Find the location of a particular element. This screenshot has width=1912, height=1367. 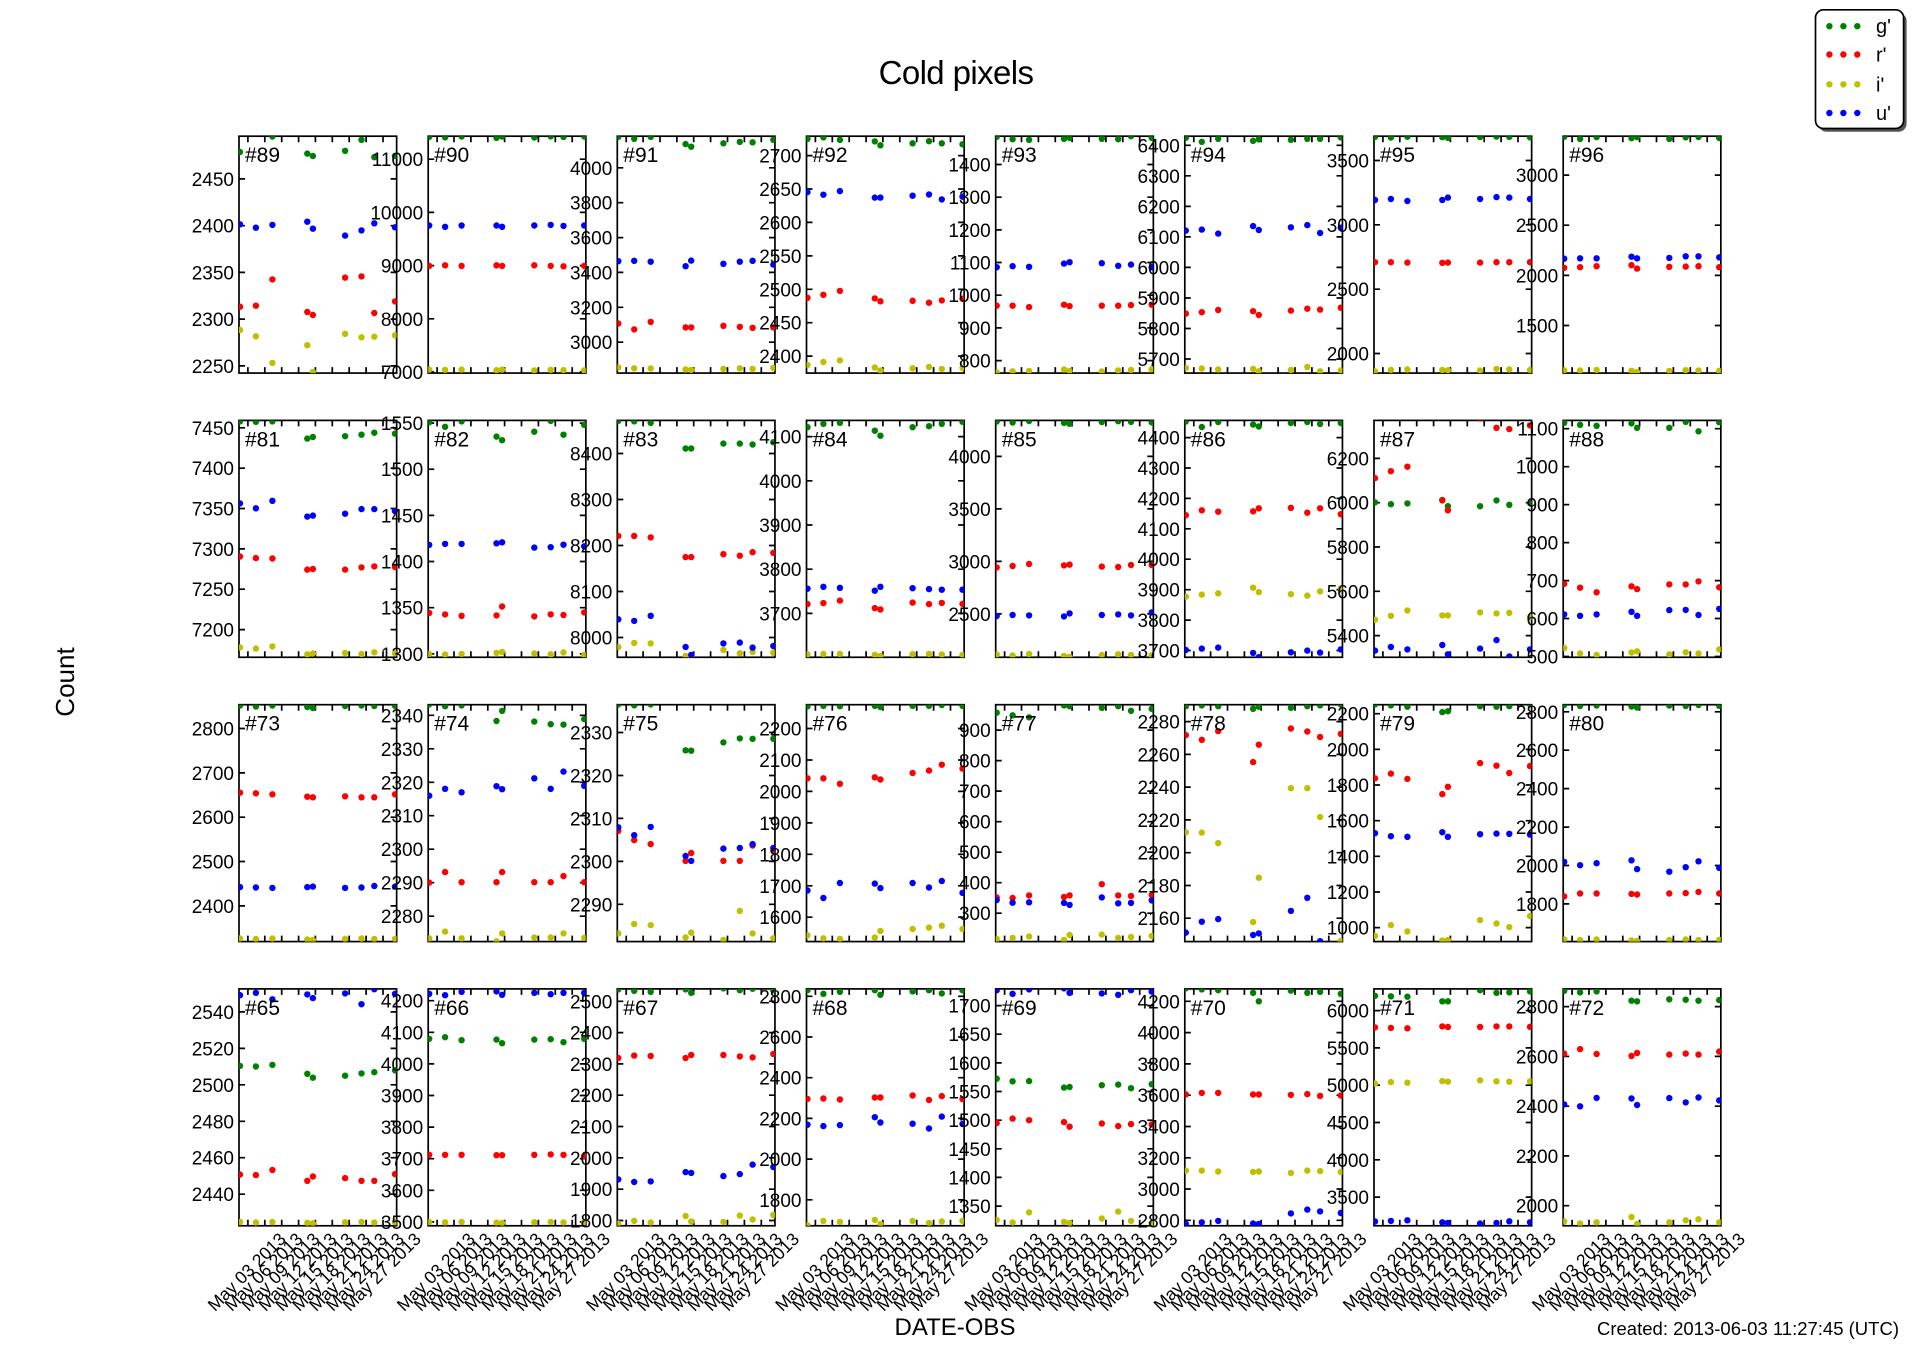

svg-text: #92 is located at coordinates (830, 155).